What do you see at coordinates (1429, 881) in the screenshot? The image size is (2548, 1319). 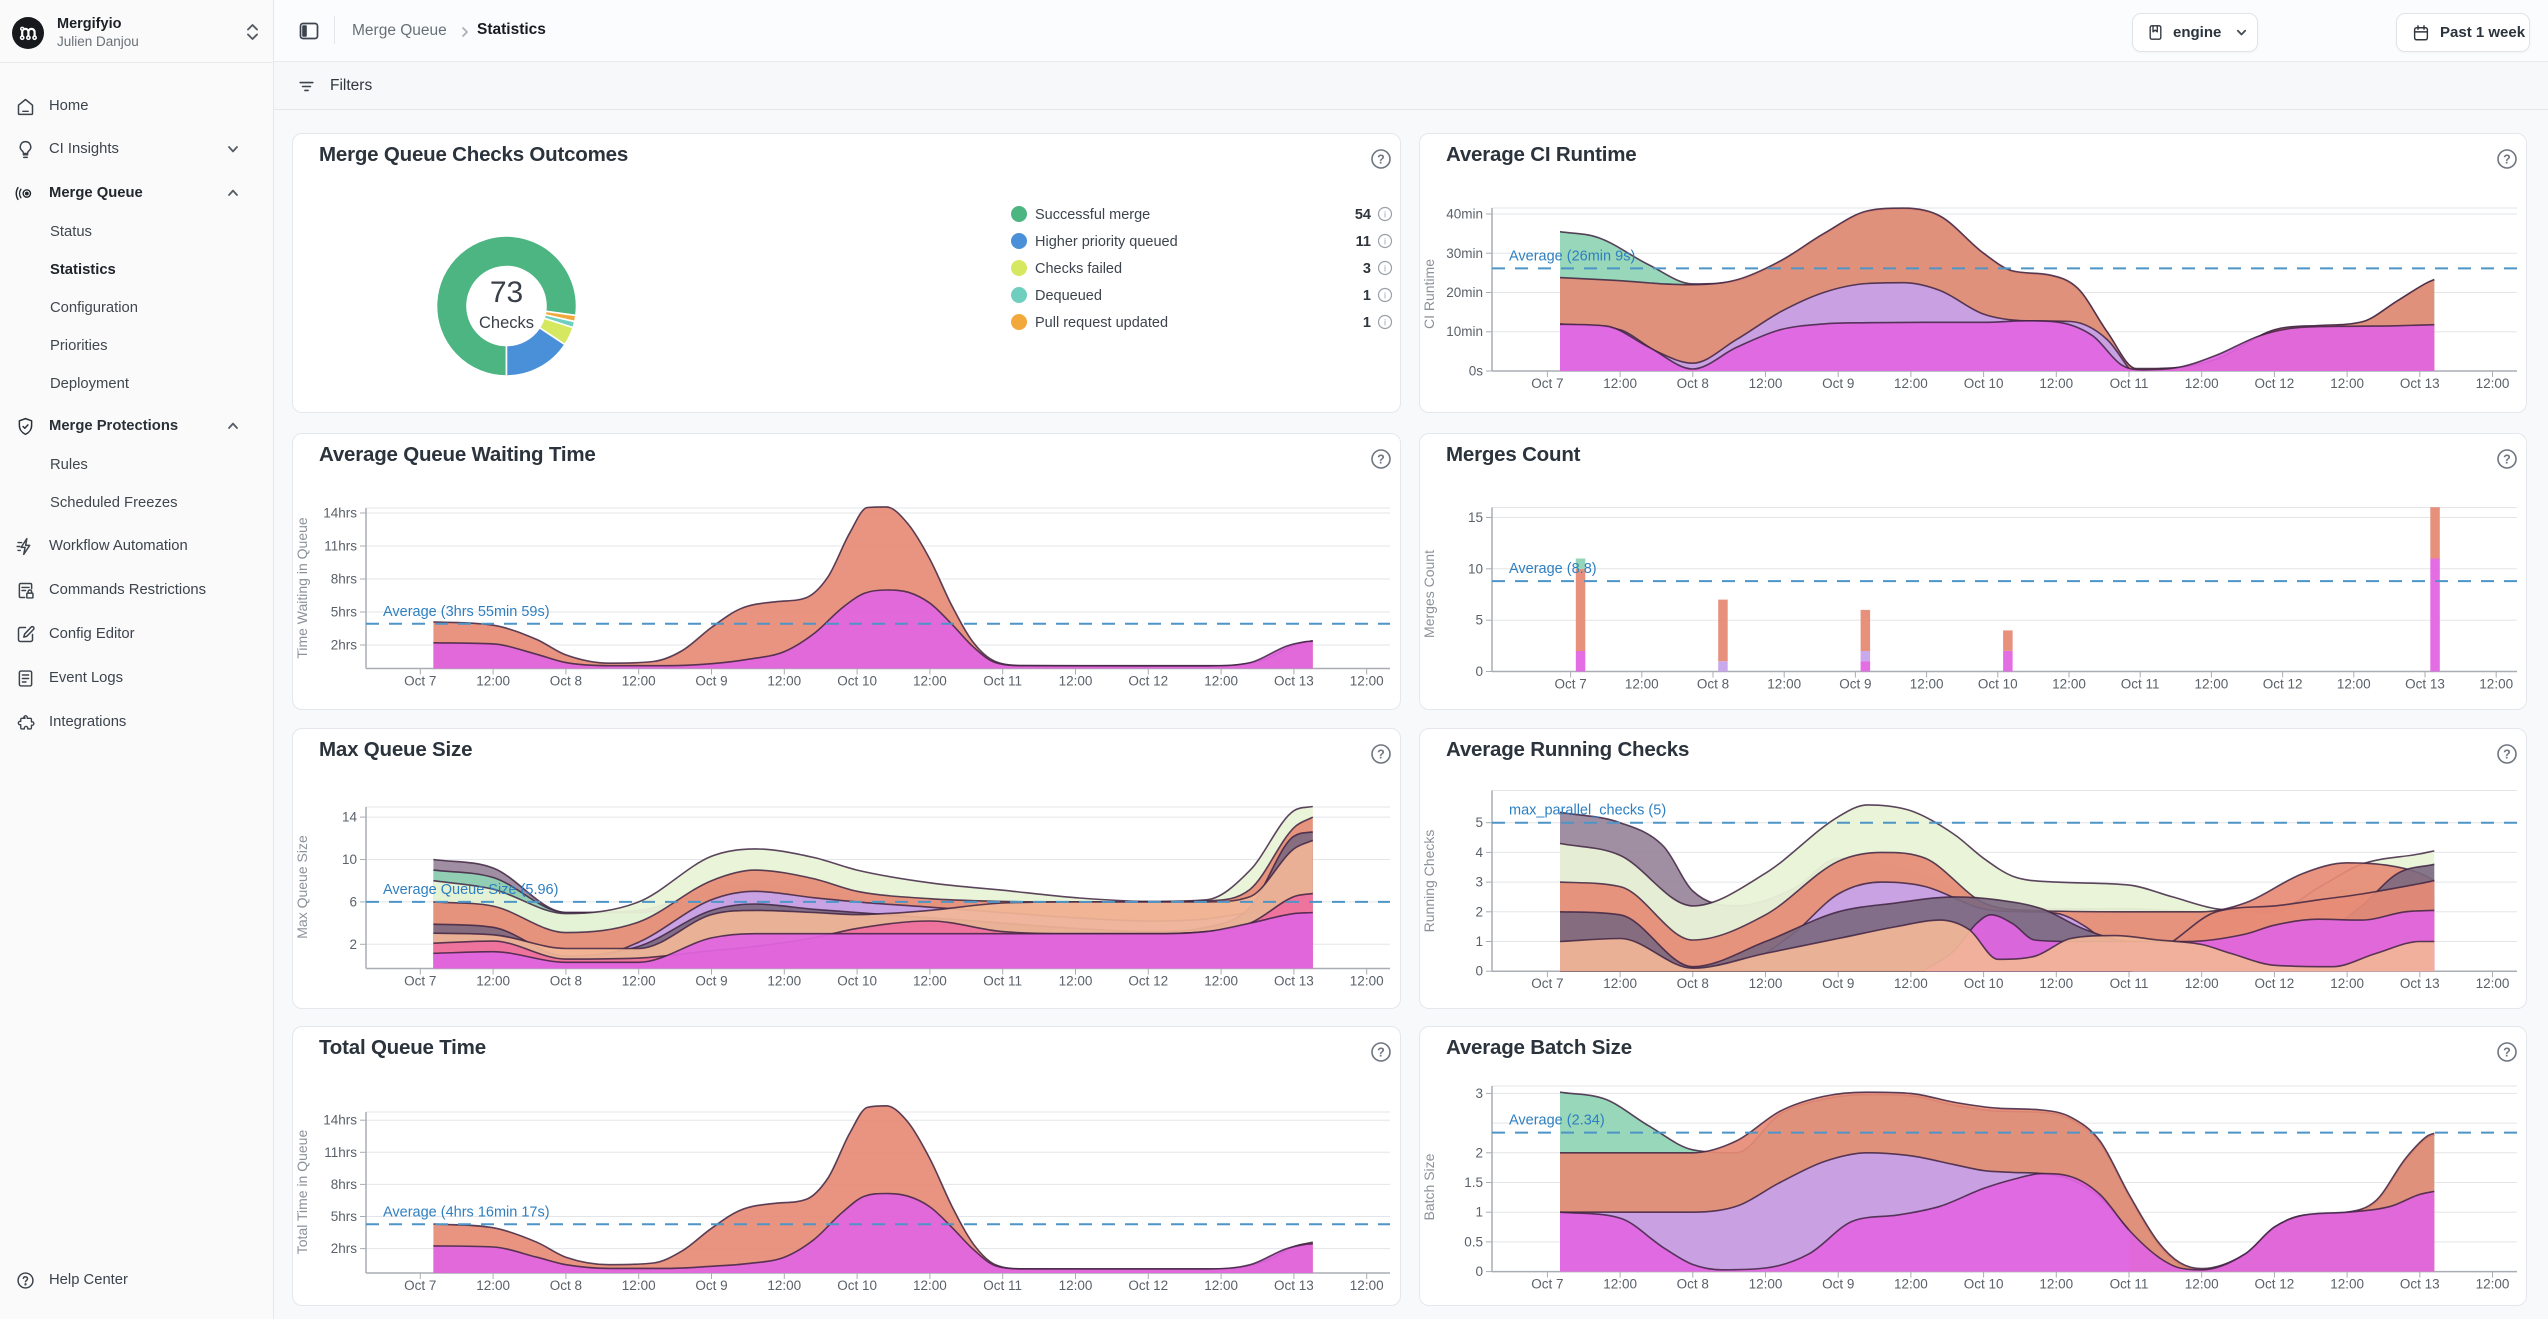 I see `svg-text: Running Checks` at bounding box center [1429, 881].